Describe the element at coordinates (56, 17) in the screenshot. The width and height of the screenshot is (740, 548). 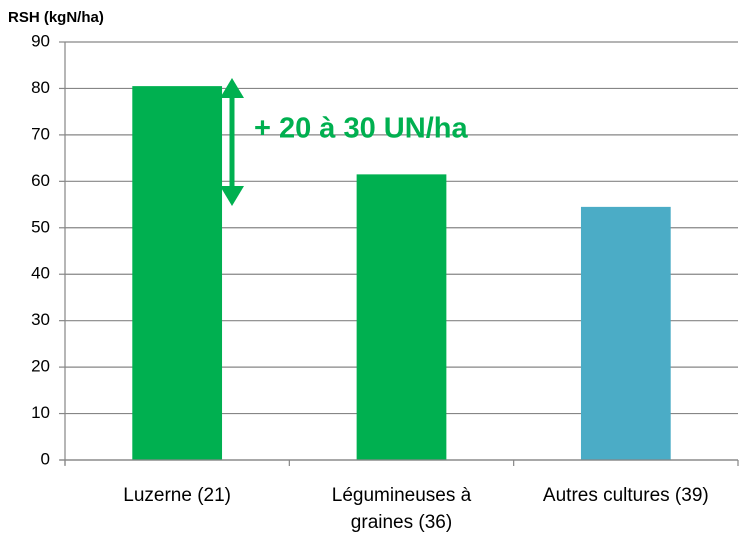
I see `y-axis-label: RSH (kgN/ha)` at that location.